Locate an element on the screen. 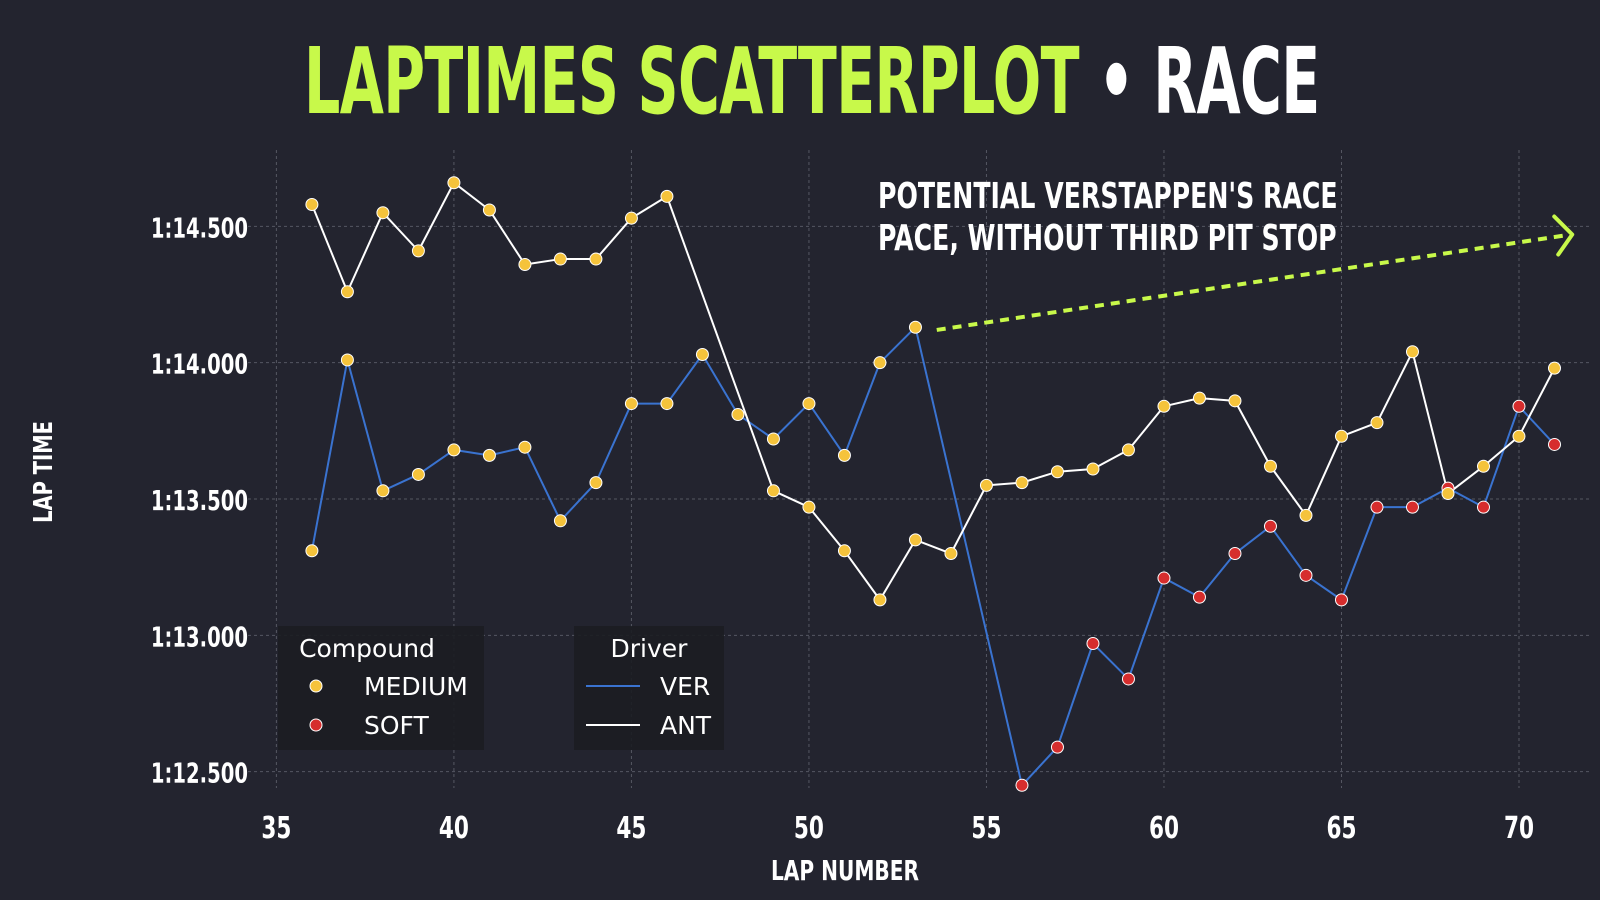  legend-label-soft: SOFT is located at coordinates (396, 725).